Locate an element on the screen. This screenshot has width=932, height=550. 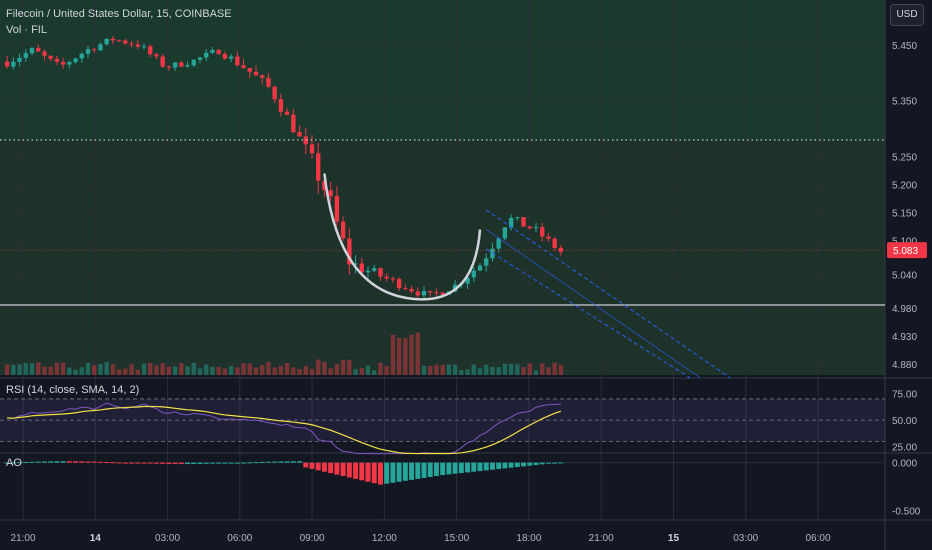
channel-mid-line is located at coordinates (593, 304).